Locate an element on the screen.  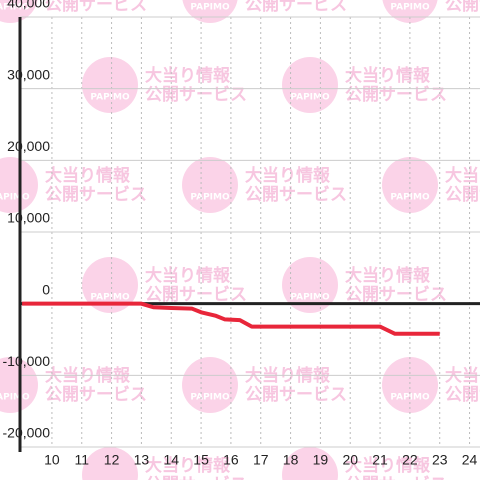
x-tick-label: 15 is located at coordinates (201, 460).